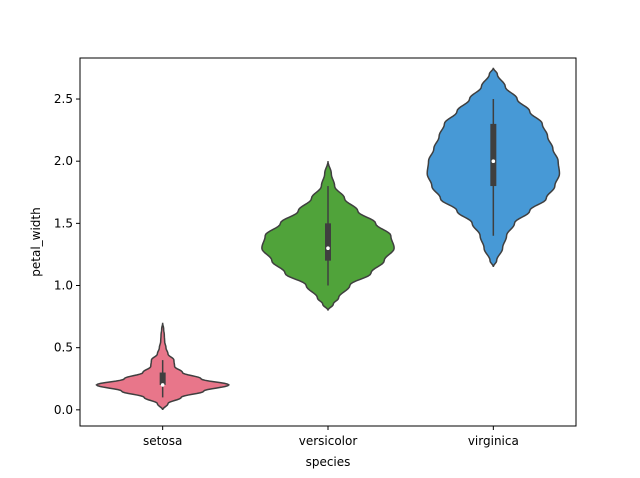  Describe the element at coordinates (162, 378) in the screenshot. I see `iqr-box-setosa` at that location.